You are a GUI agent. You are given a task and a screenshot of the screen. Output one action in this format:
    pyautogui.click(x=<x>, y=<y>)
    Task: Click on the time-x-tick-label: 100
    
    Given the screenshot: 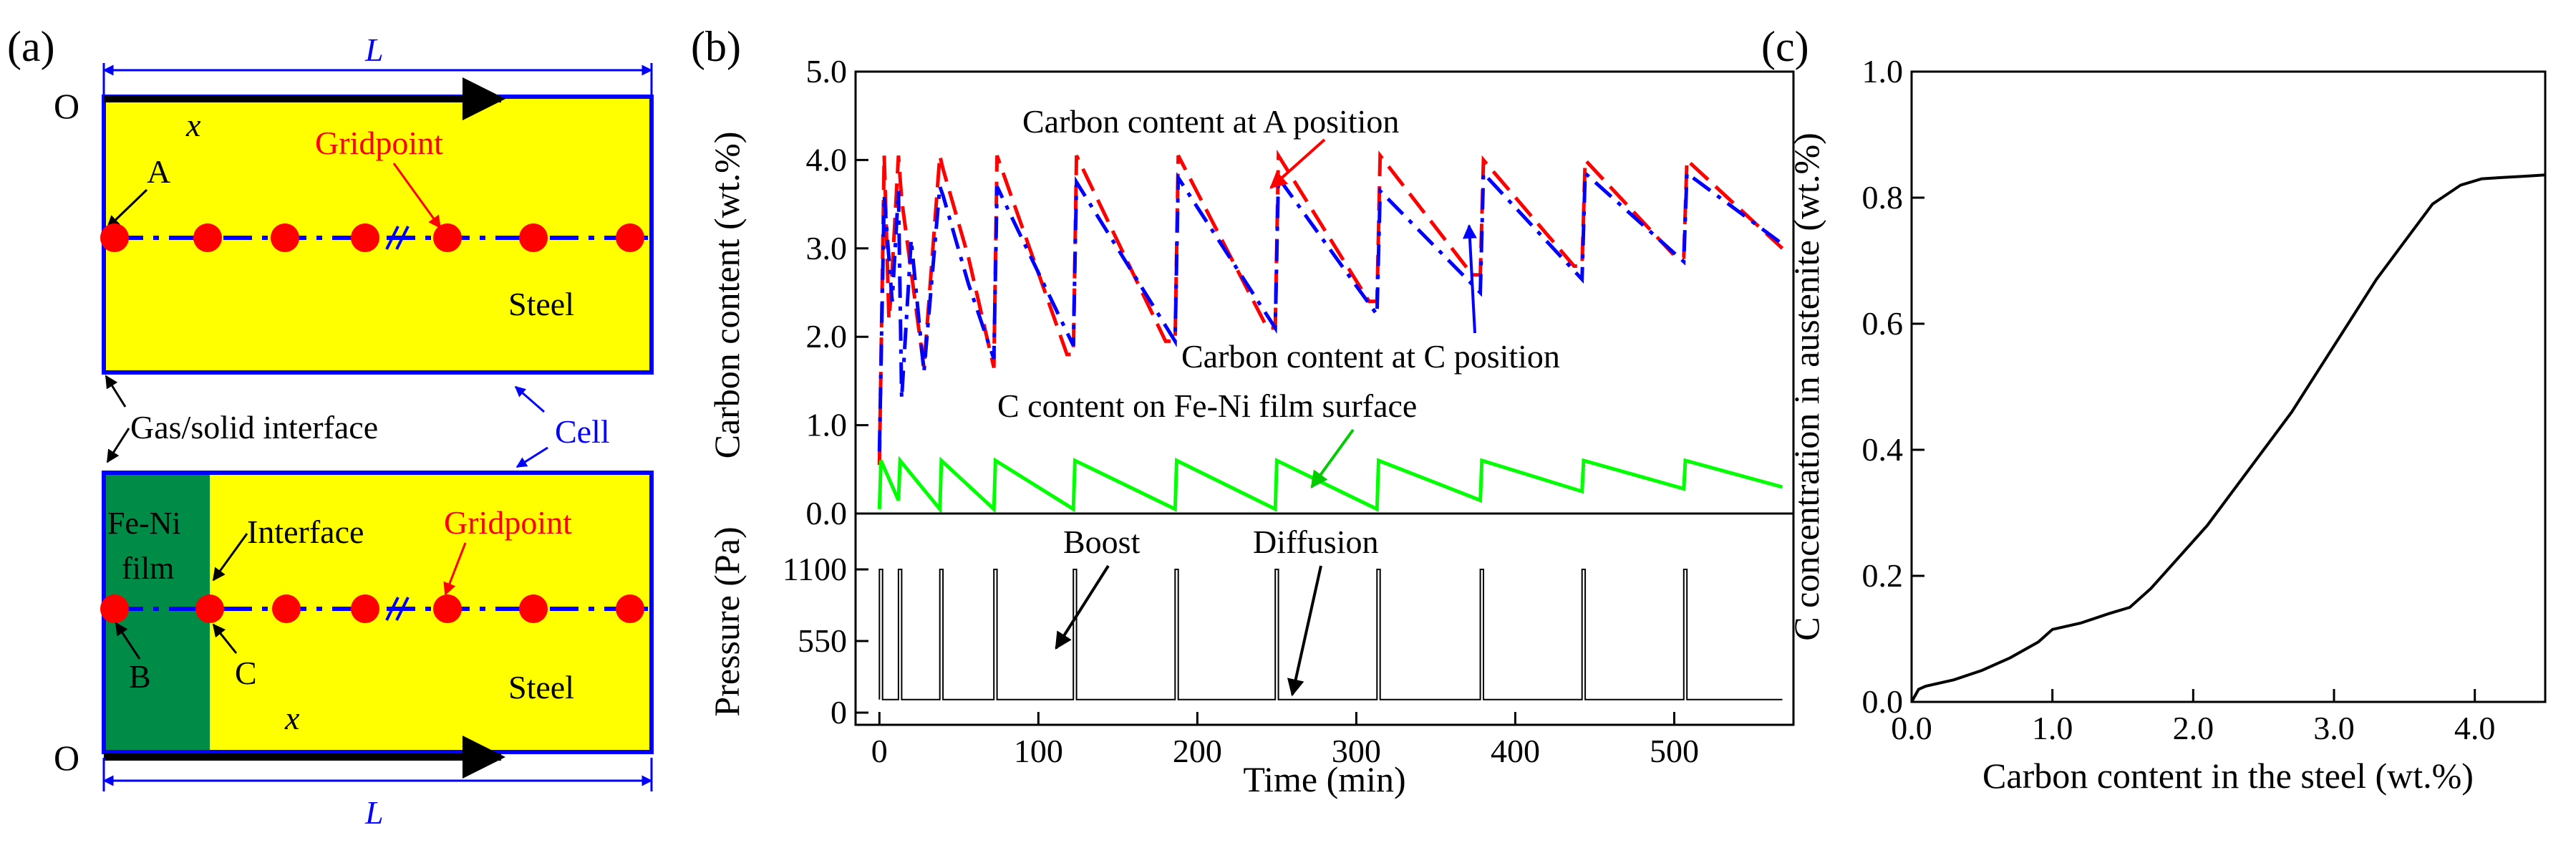 What is the action you would take?
    pyautogui.click(x=1038, y=751)
    